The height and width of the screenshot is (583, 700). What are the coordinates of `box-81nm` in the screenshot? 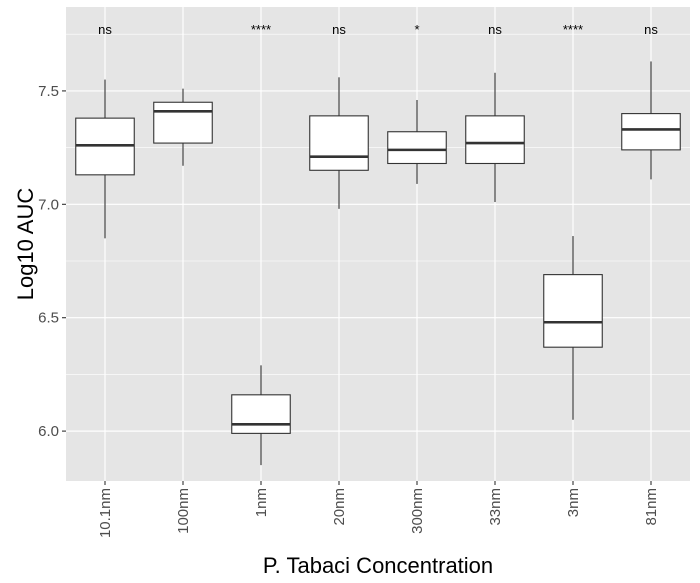 It's located at (651, 120).